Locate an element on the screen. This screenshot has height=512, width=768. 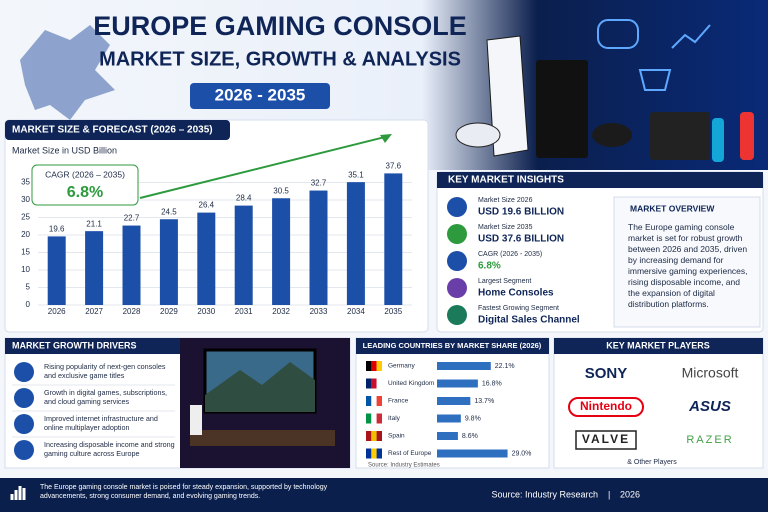
arrow-head is located at coordinates (386, 138).